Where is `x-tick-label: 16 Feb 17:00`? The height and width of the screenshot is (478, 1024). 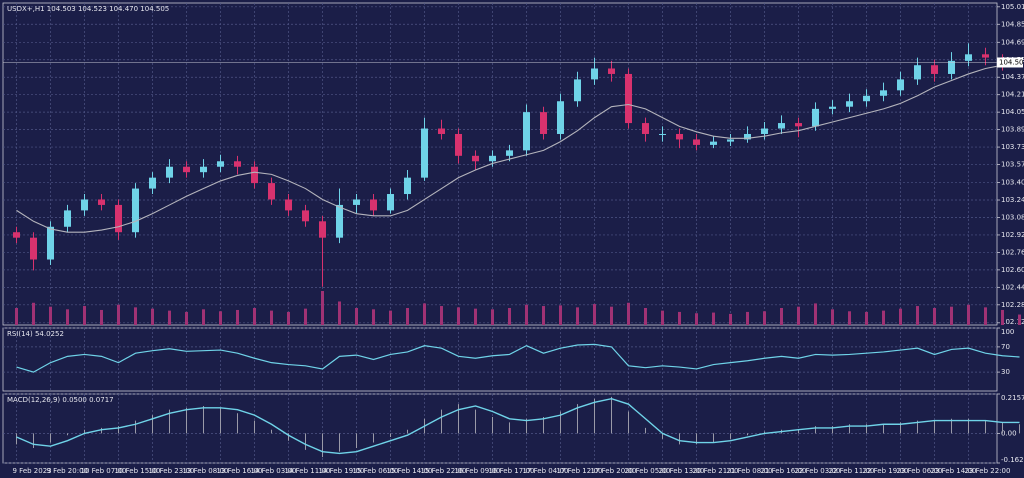 x-tick-label: 16 Feb 17:00 is located at coordinates (512, 471).